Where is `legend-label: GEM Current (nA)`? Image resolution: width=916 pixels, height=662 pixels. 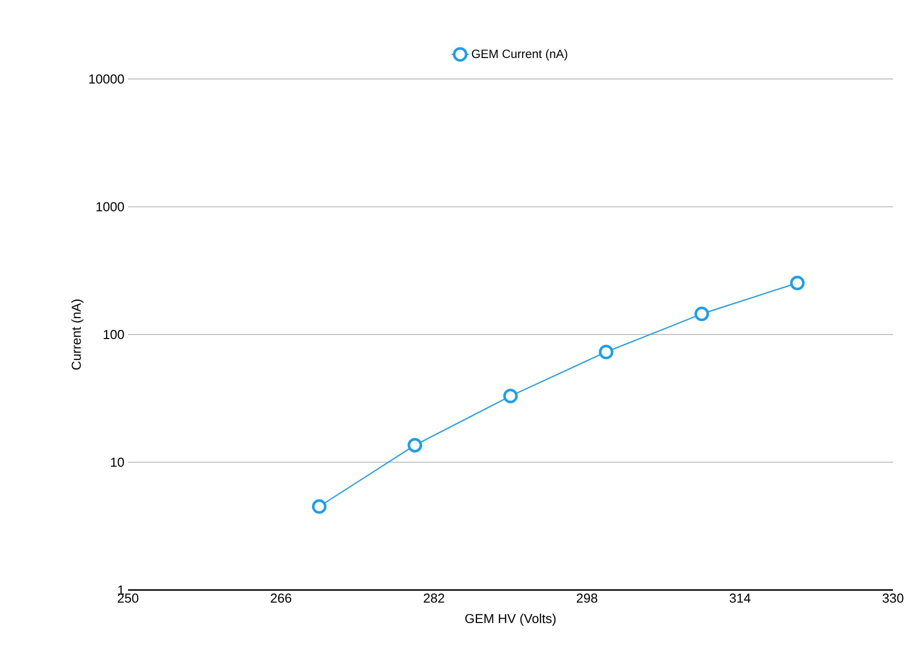
legend-label: GEM Current (nA) is located at coordinates (520, 54).